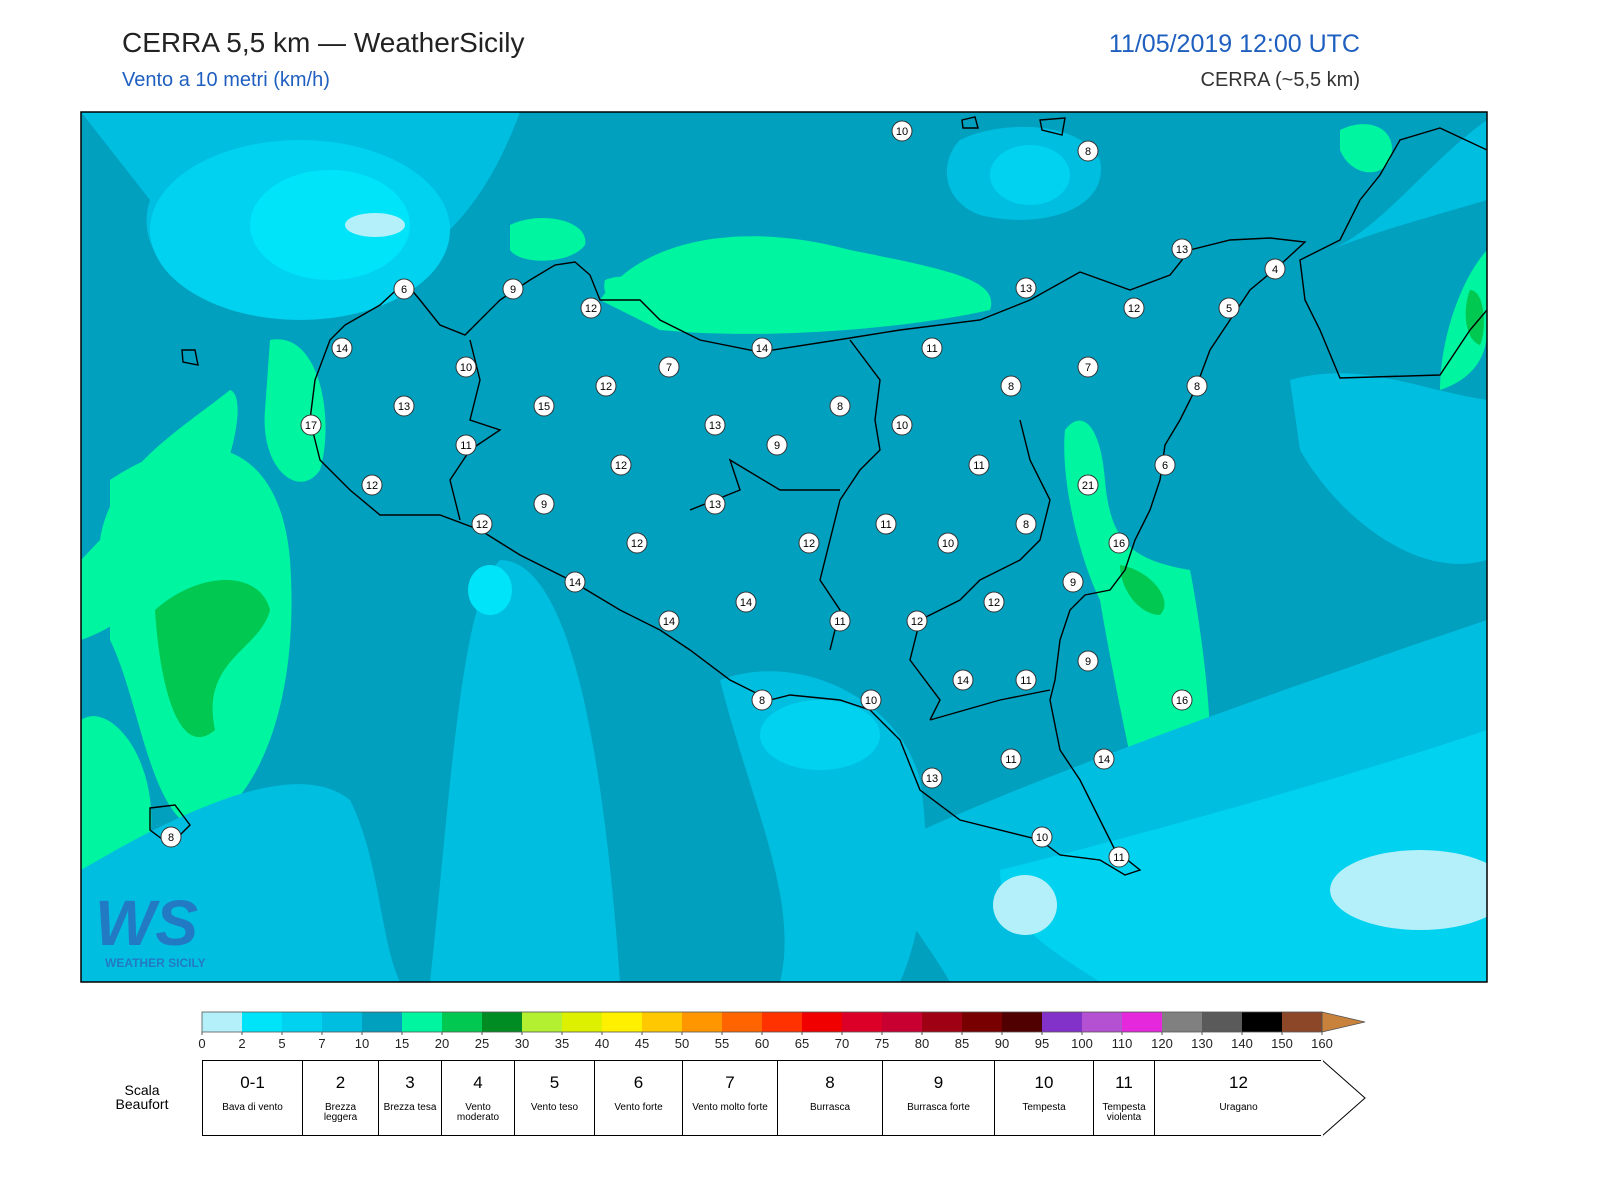 This screenshot has width=1600, height=1200. Describe the element at coordinates (226, 80) in the screenshot. I see `subtitle: Vento a 10 metri (km/h)` at that location.